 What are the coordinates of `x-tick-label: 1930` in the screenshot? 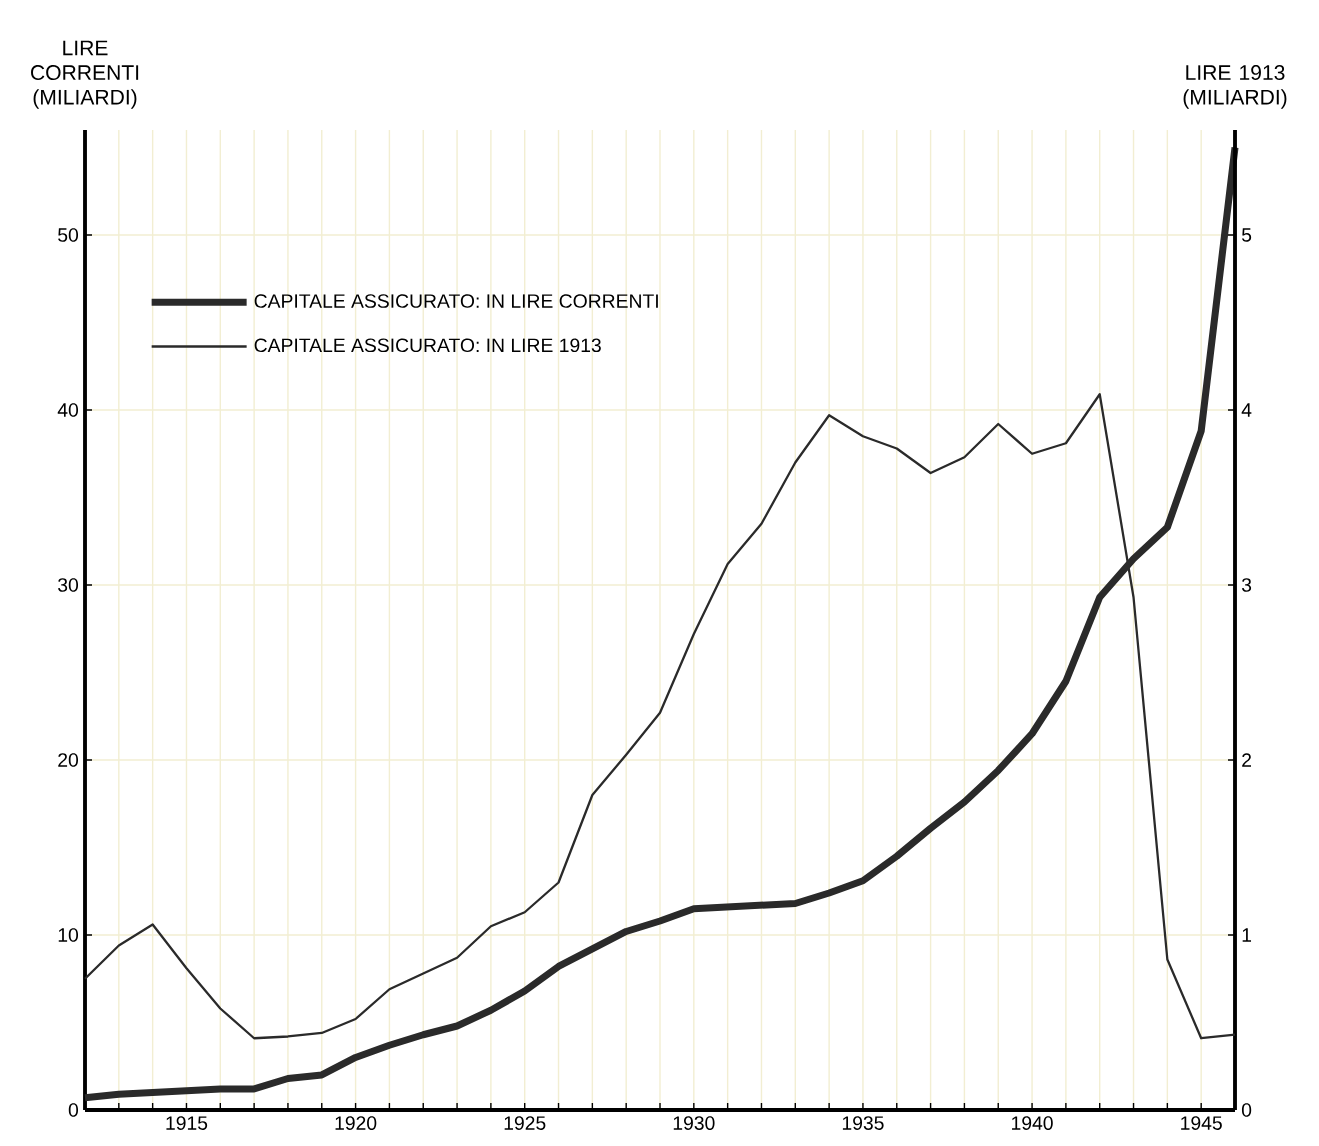 It's located at (694, 1123).